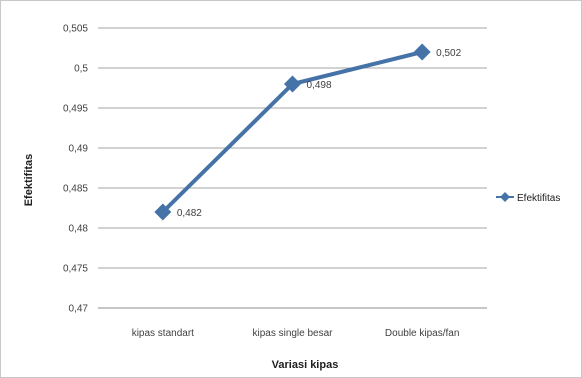  Describe the element at coordinates (422, 333) in the screenshot. I see `x-tick-label: Double kipas/fan` at that location.